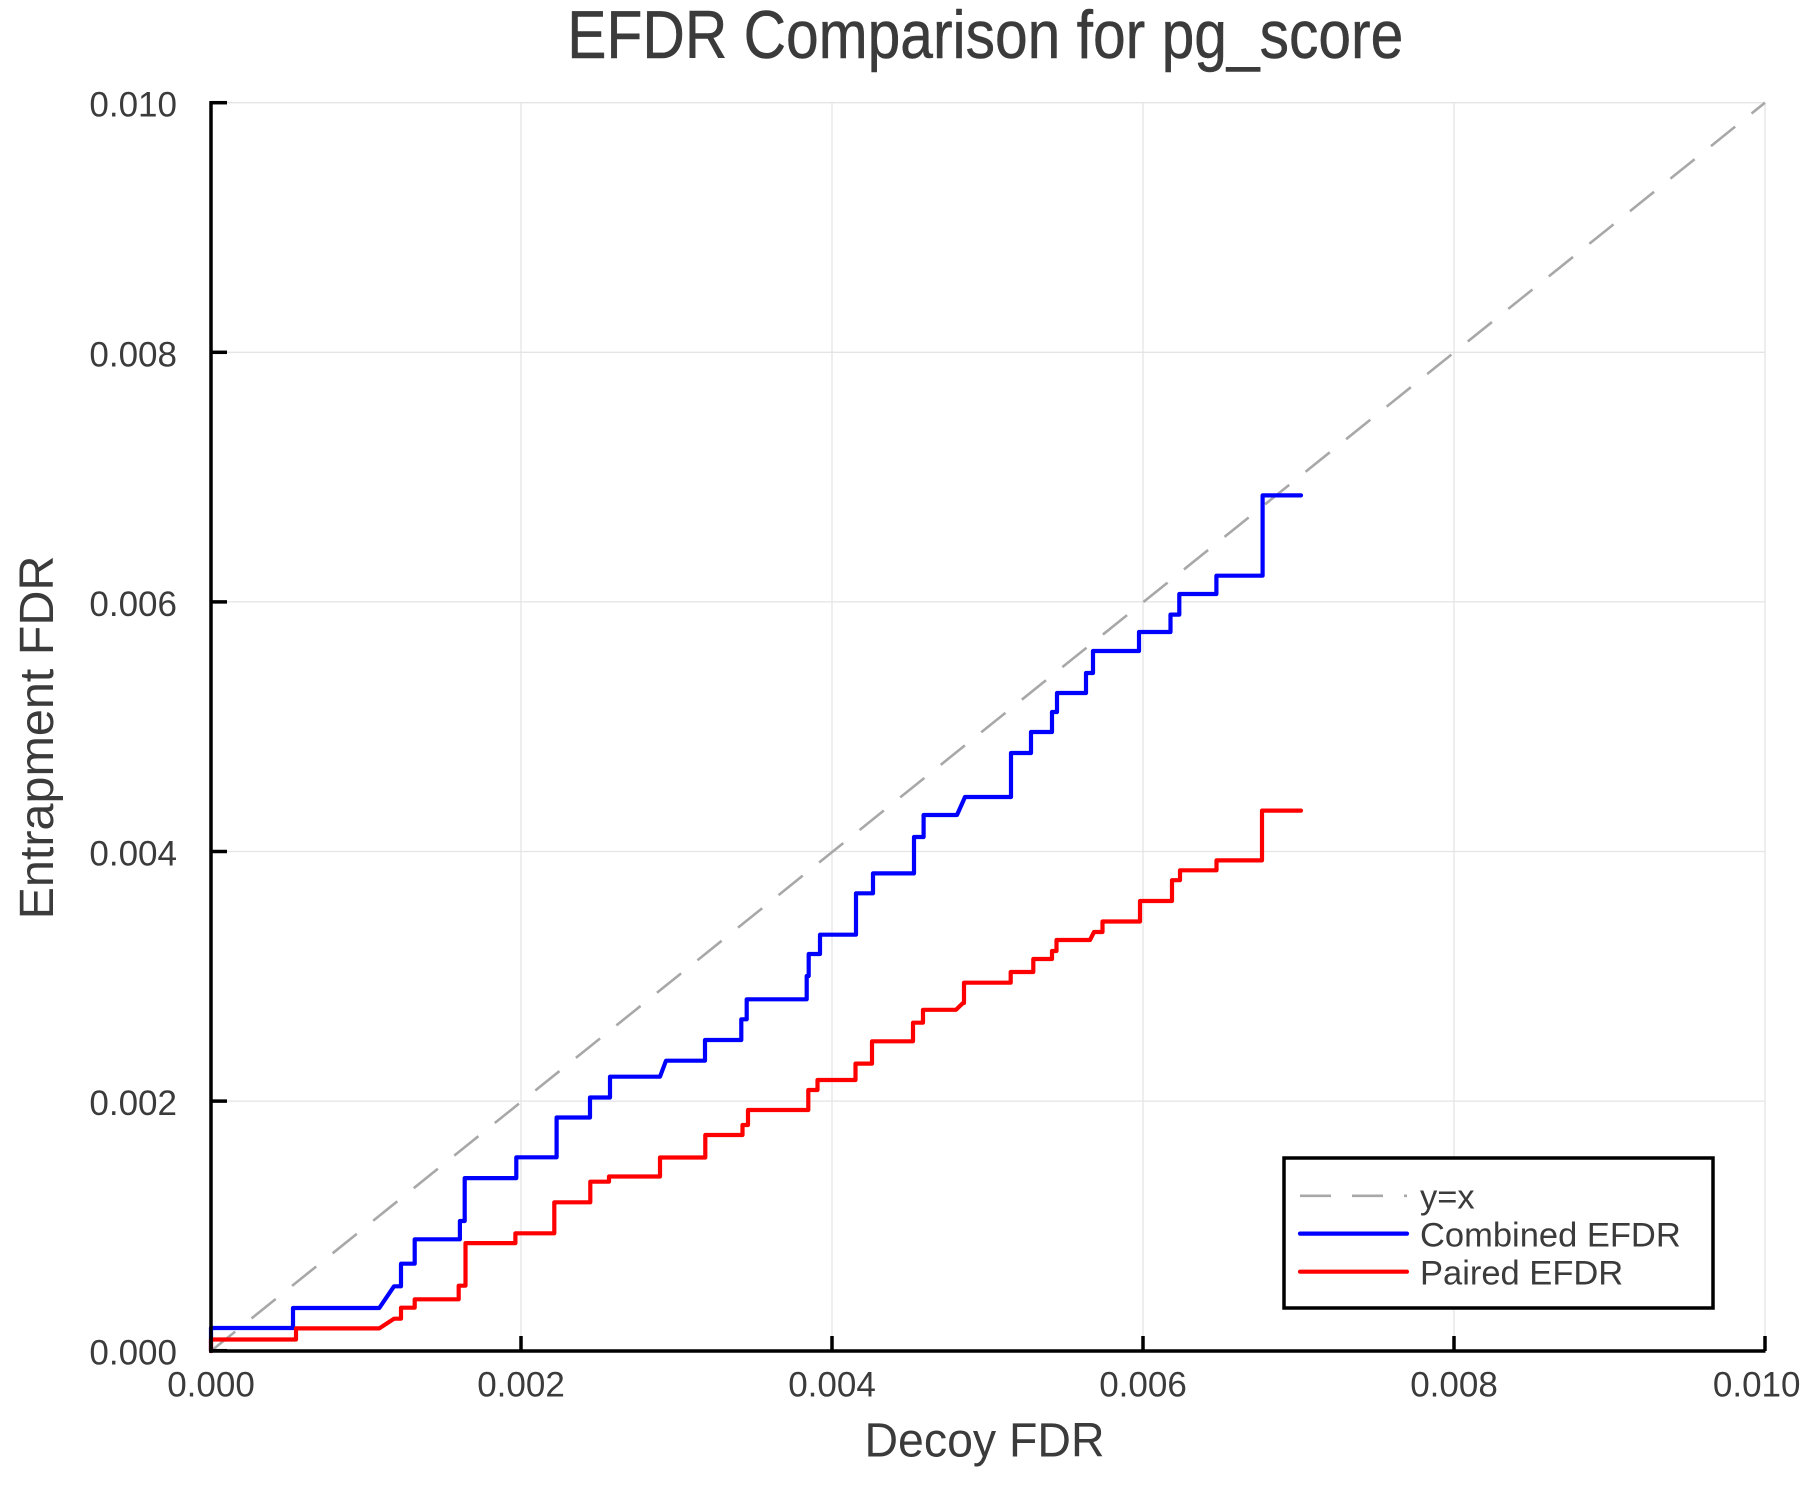 This screenshot has width=1800, height=1500. Describe the element at coordinates (1550, 1236) in the screenshot. I see `svg-text: Combined EFDR` at that location.